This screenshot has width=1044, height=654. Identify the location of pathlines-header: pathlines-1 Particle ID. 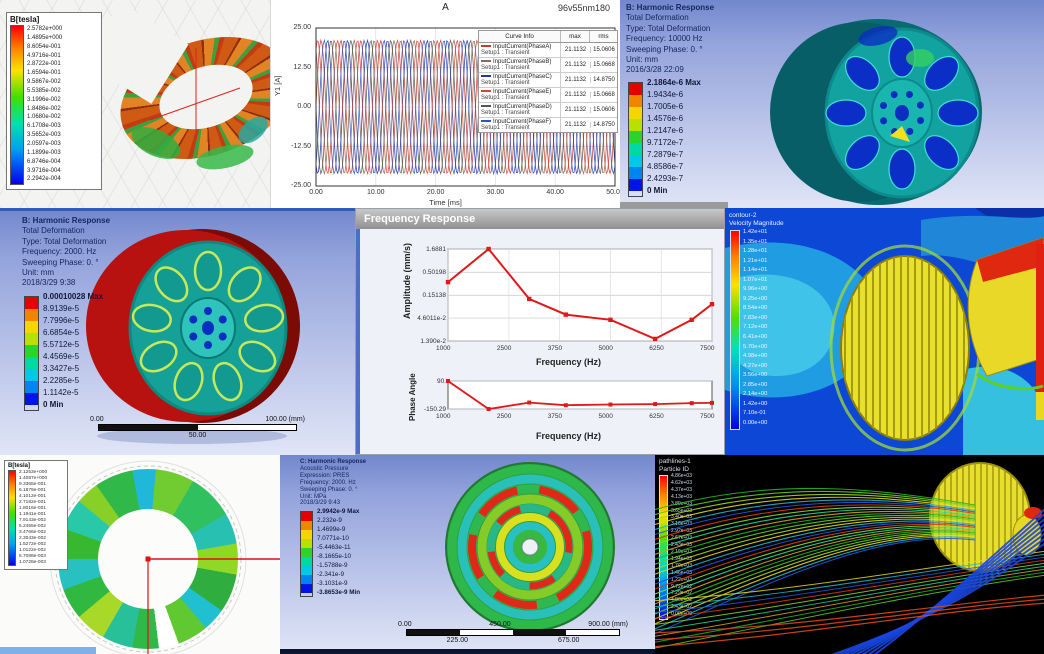
(675, 465).